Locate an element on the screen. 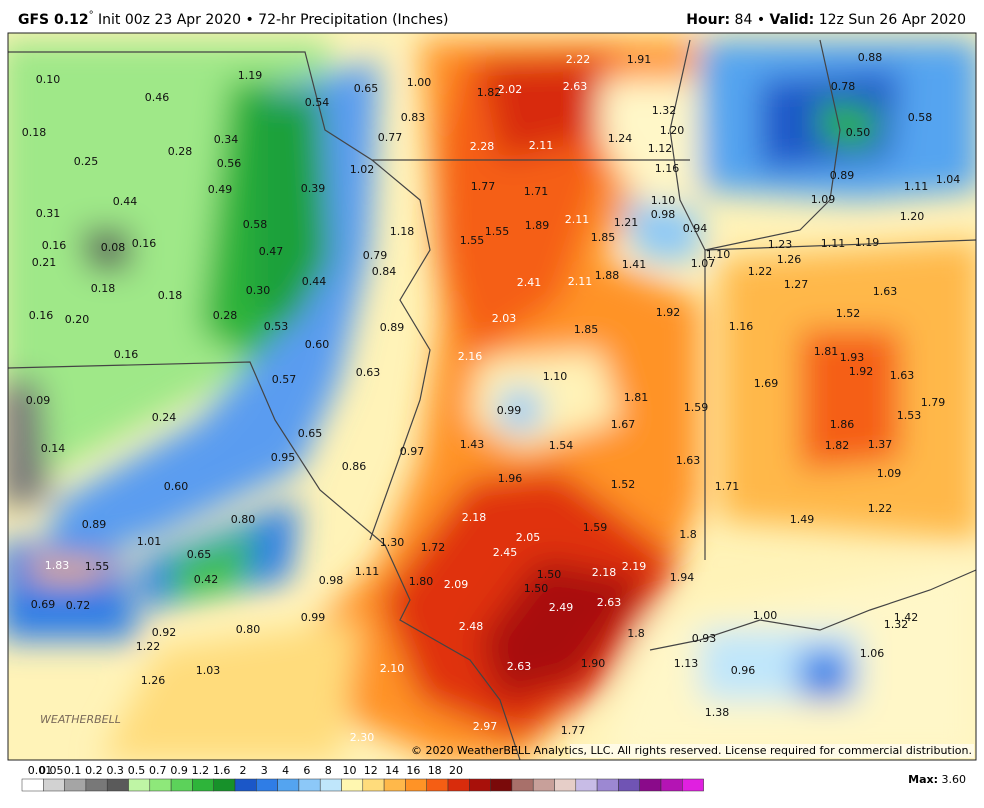  value-label: 1.50 is located at coordinates (549, 574).